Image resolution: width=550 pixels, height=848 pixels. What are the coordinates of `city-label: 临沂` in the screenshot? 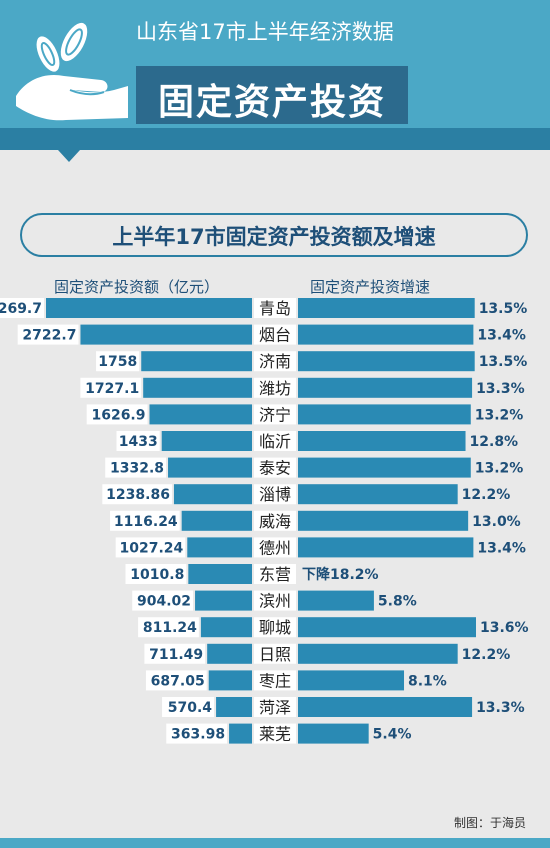 It's located at (275, 441).